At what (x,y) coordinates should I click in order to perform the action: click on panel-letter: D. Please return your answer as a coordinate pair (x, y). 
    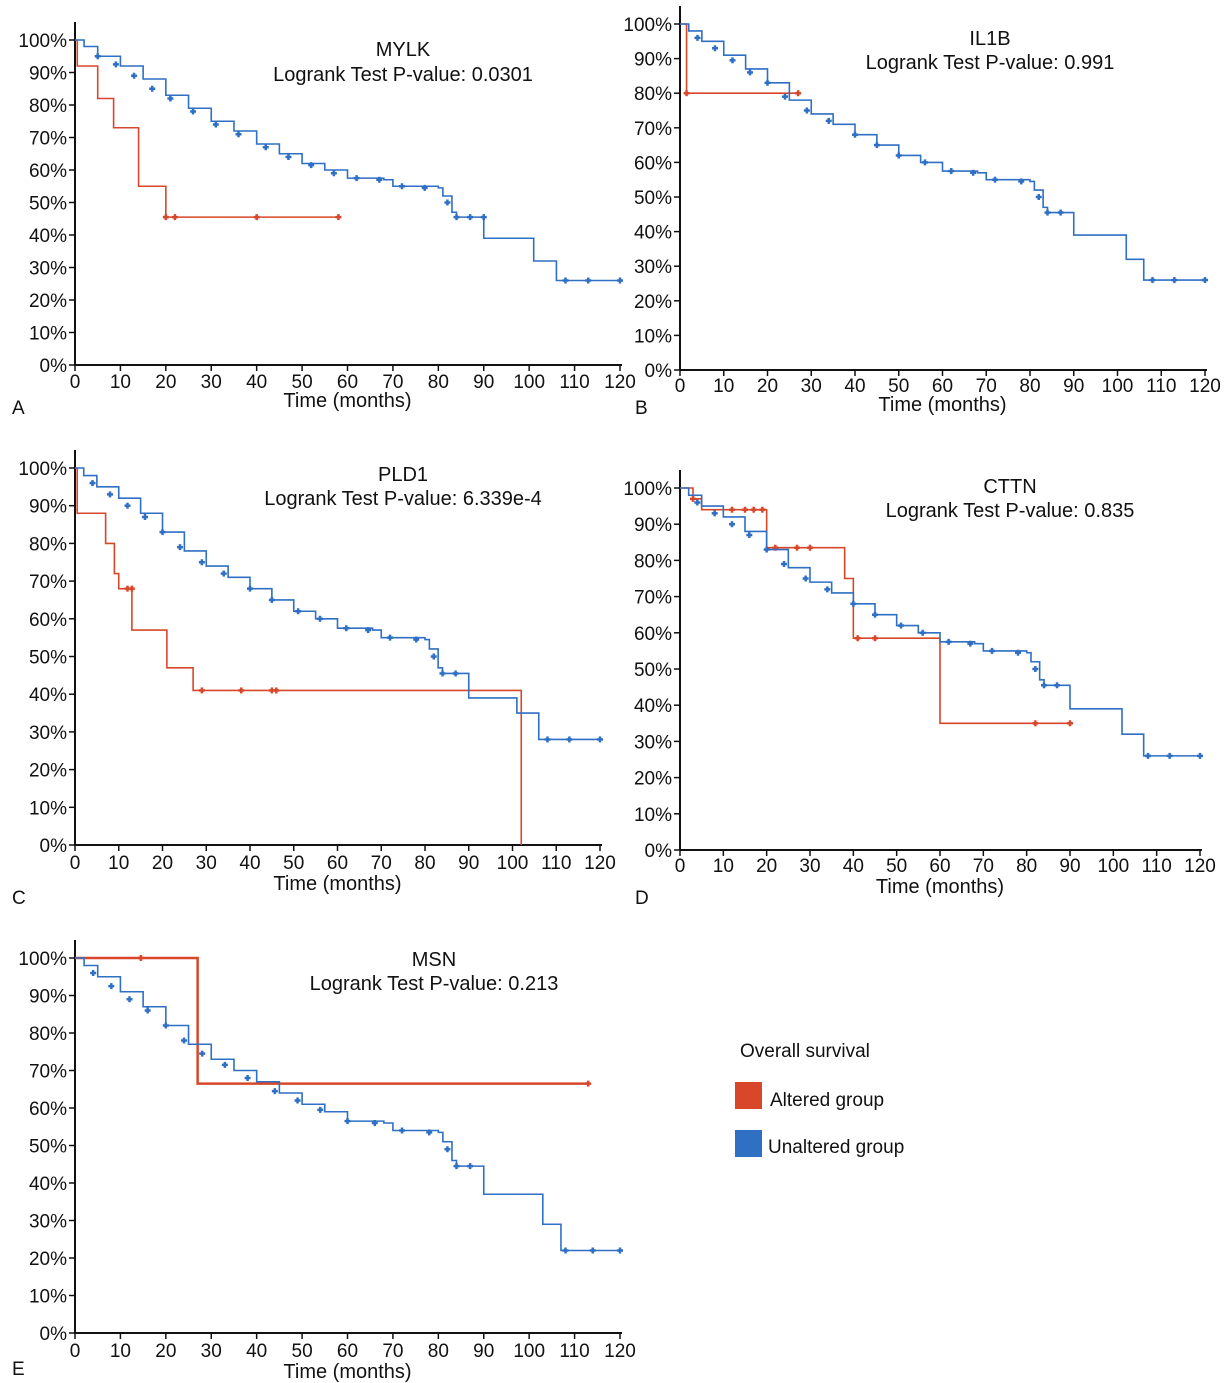
    Looking at the image, I should click on (642, 898).